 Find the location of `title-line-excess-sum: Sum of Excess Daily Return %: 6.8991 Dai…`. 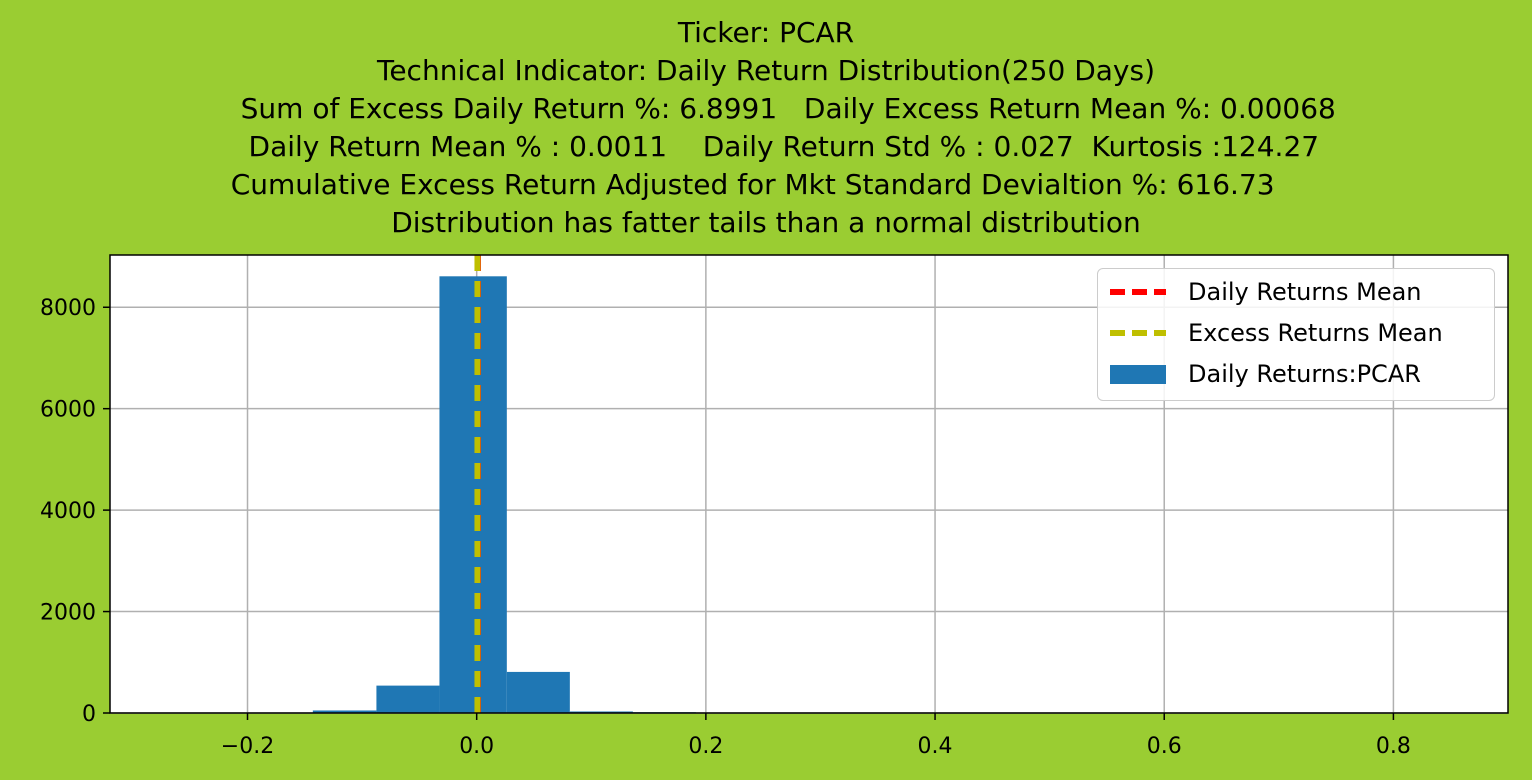

title-line-excess-sum: Sum of Excess Daily Return %: 6.8991 Dai… is located at coordinates (766, 108).